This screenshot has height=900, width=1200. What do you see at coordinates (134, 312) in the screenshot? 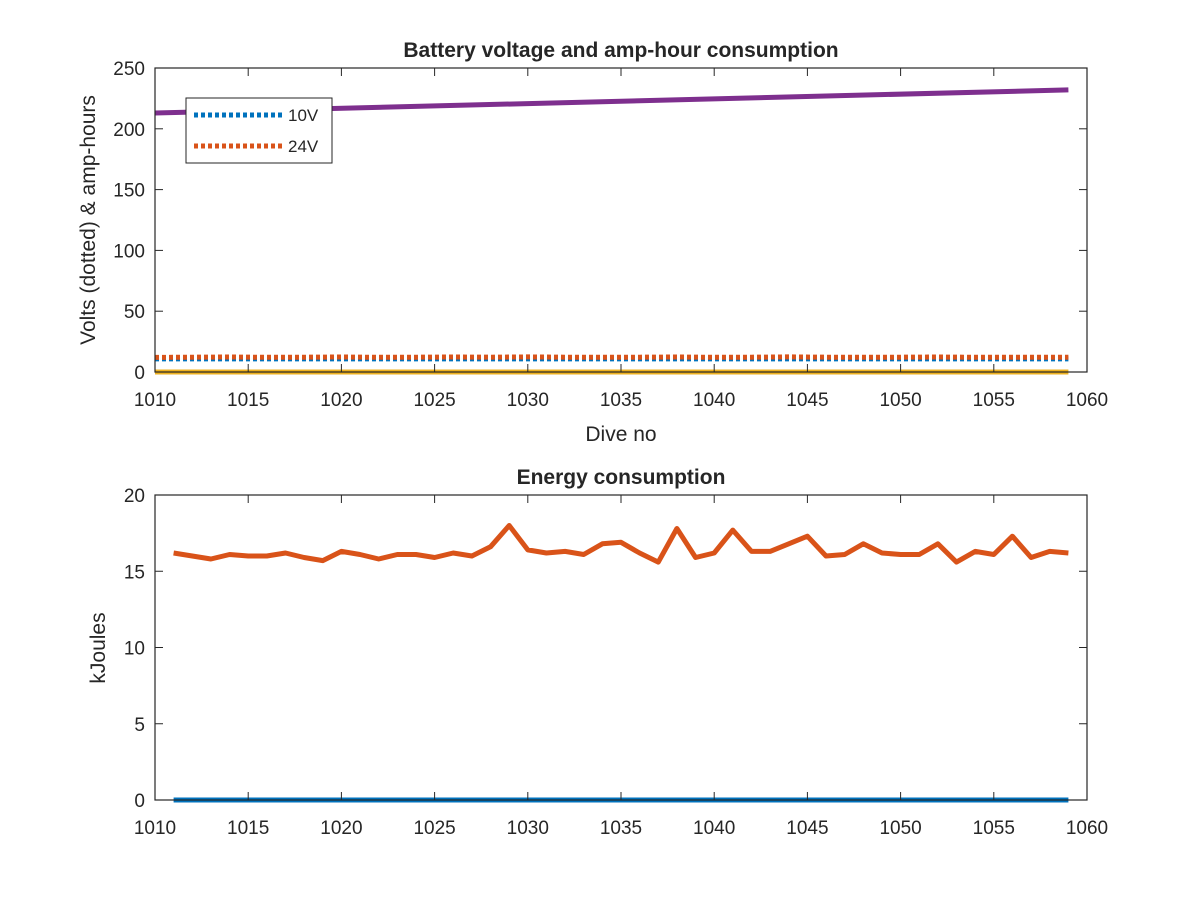
I see `y-tick-label: 50` at bounding box center [134, 312].